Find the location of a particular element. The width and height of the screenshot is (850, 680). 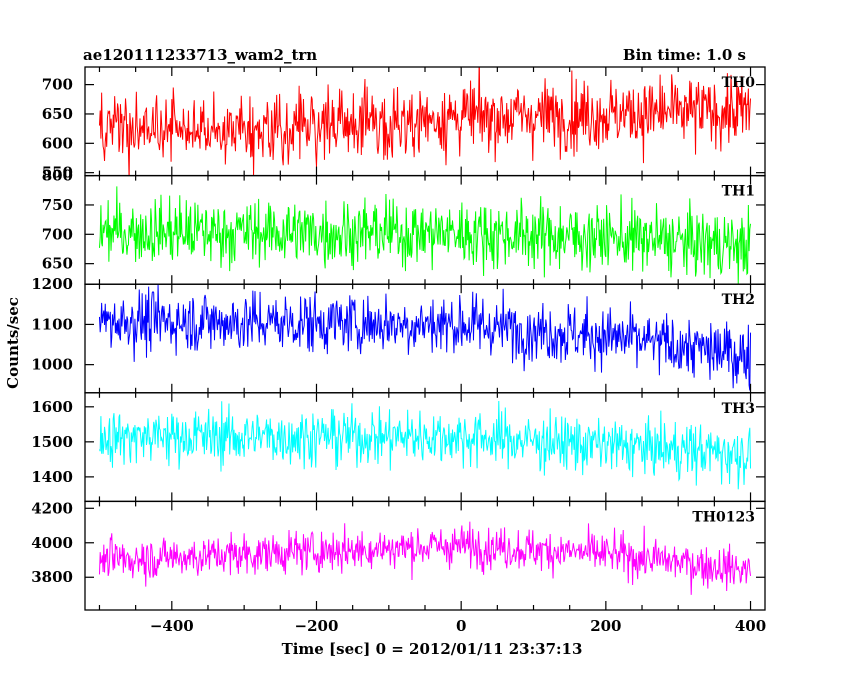

x-tick-label: 0 is located at coordinates (461, 626).